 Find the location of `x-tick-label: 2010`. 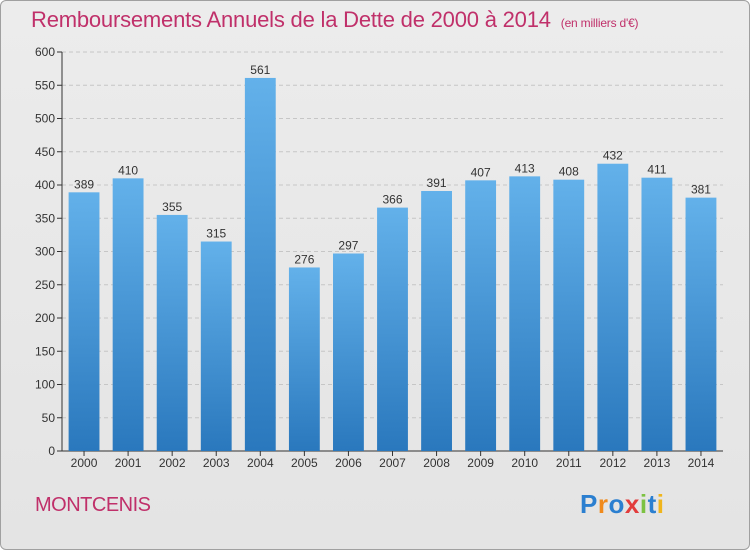

x-tick-label: 2010 is located at coordinates (524, 463).